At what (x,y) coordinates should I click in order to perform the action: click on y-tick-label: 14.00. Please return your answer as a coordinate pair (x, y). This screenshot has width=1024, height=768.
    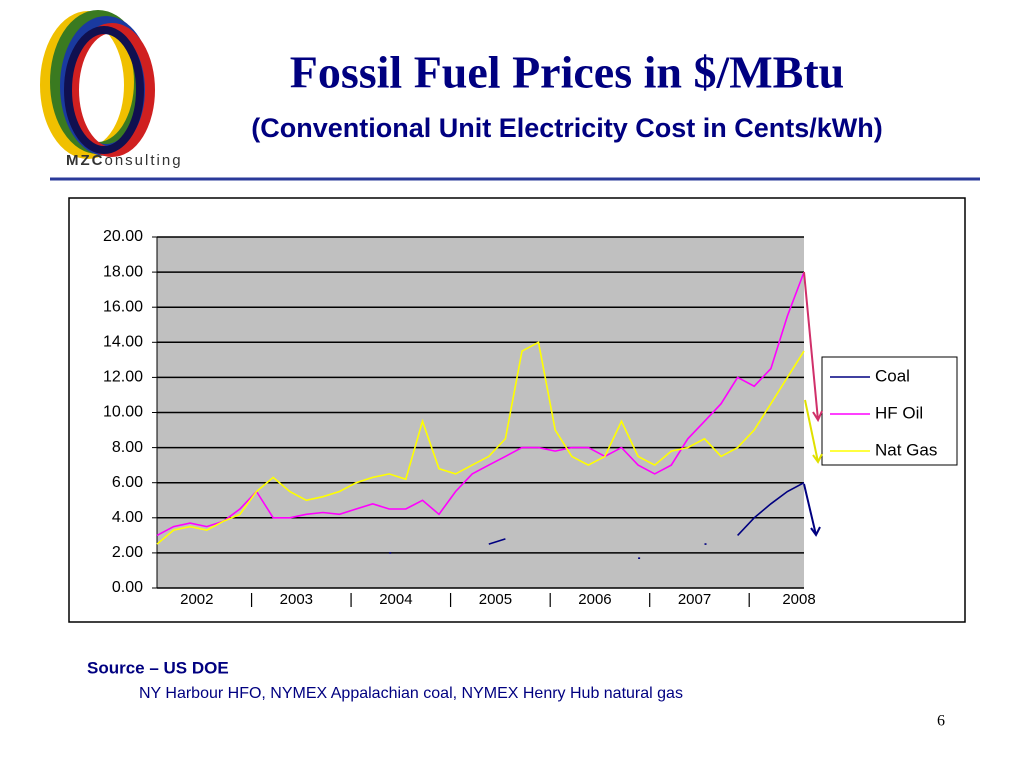
    Looking at the image, I should click on (123, 342).